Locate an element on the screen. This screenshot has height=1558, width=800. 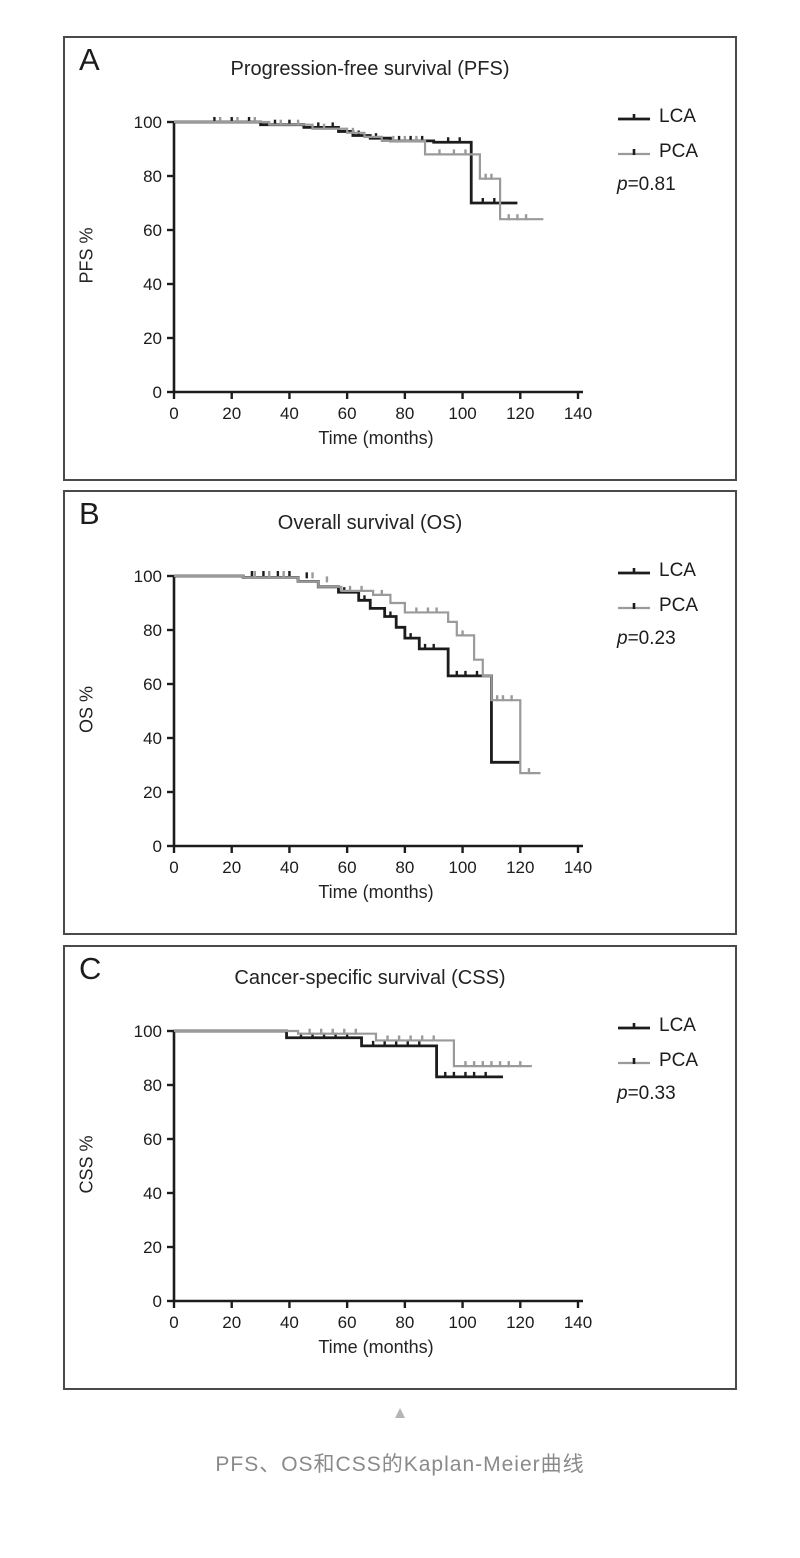
legend: LCA PCA p=0.23 is located at coordinates (674, 604).